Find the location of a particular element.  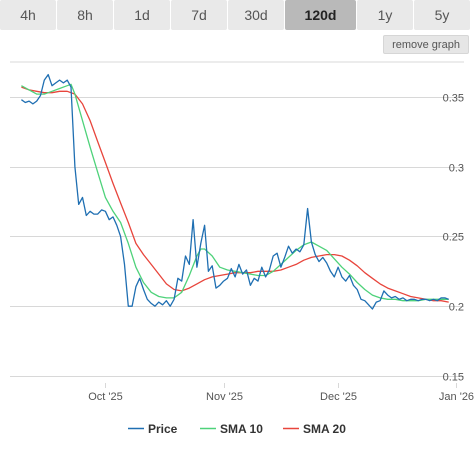

x-tick-label: Oct '25 is located at coordinates (105, 397).